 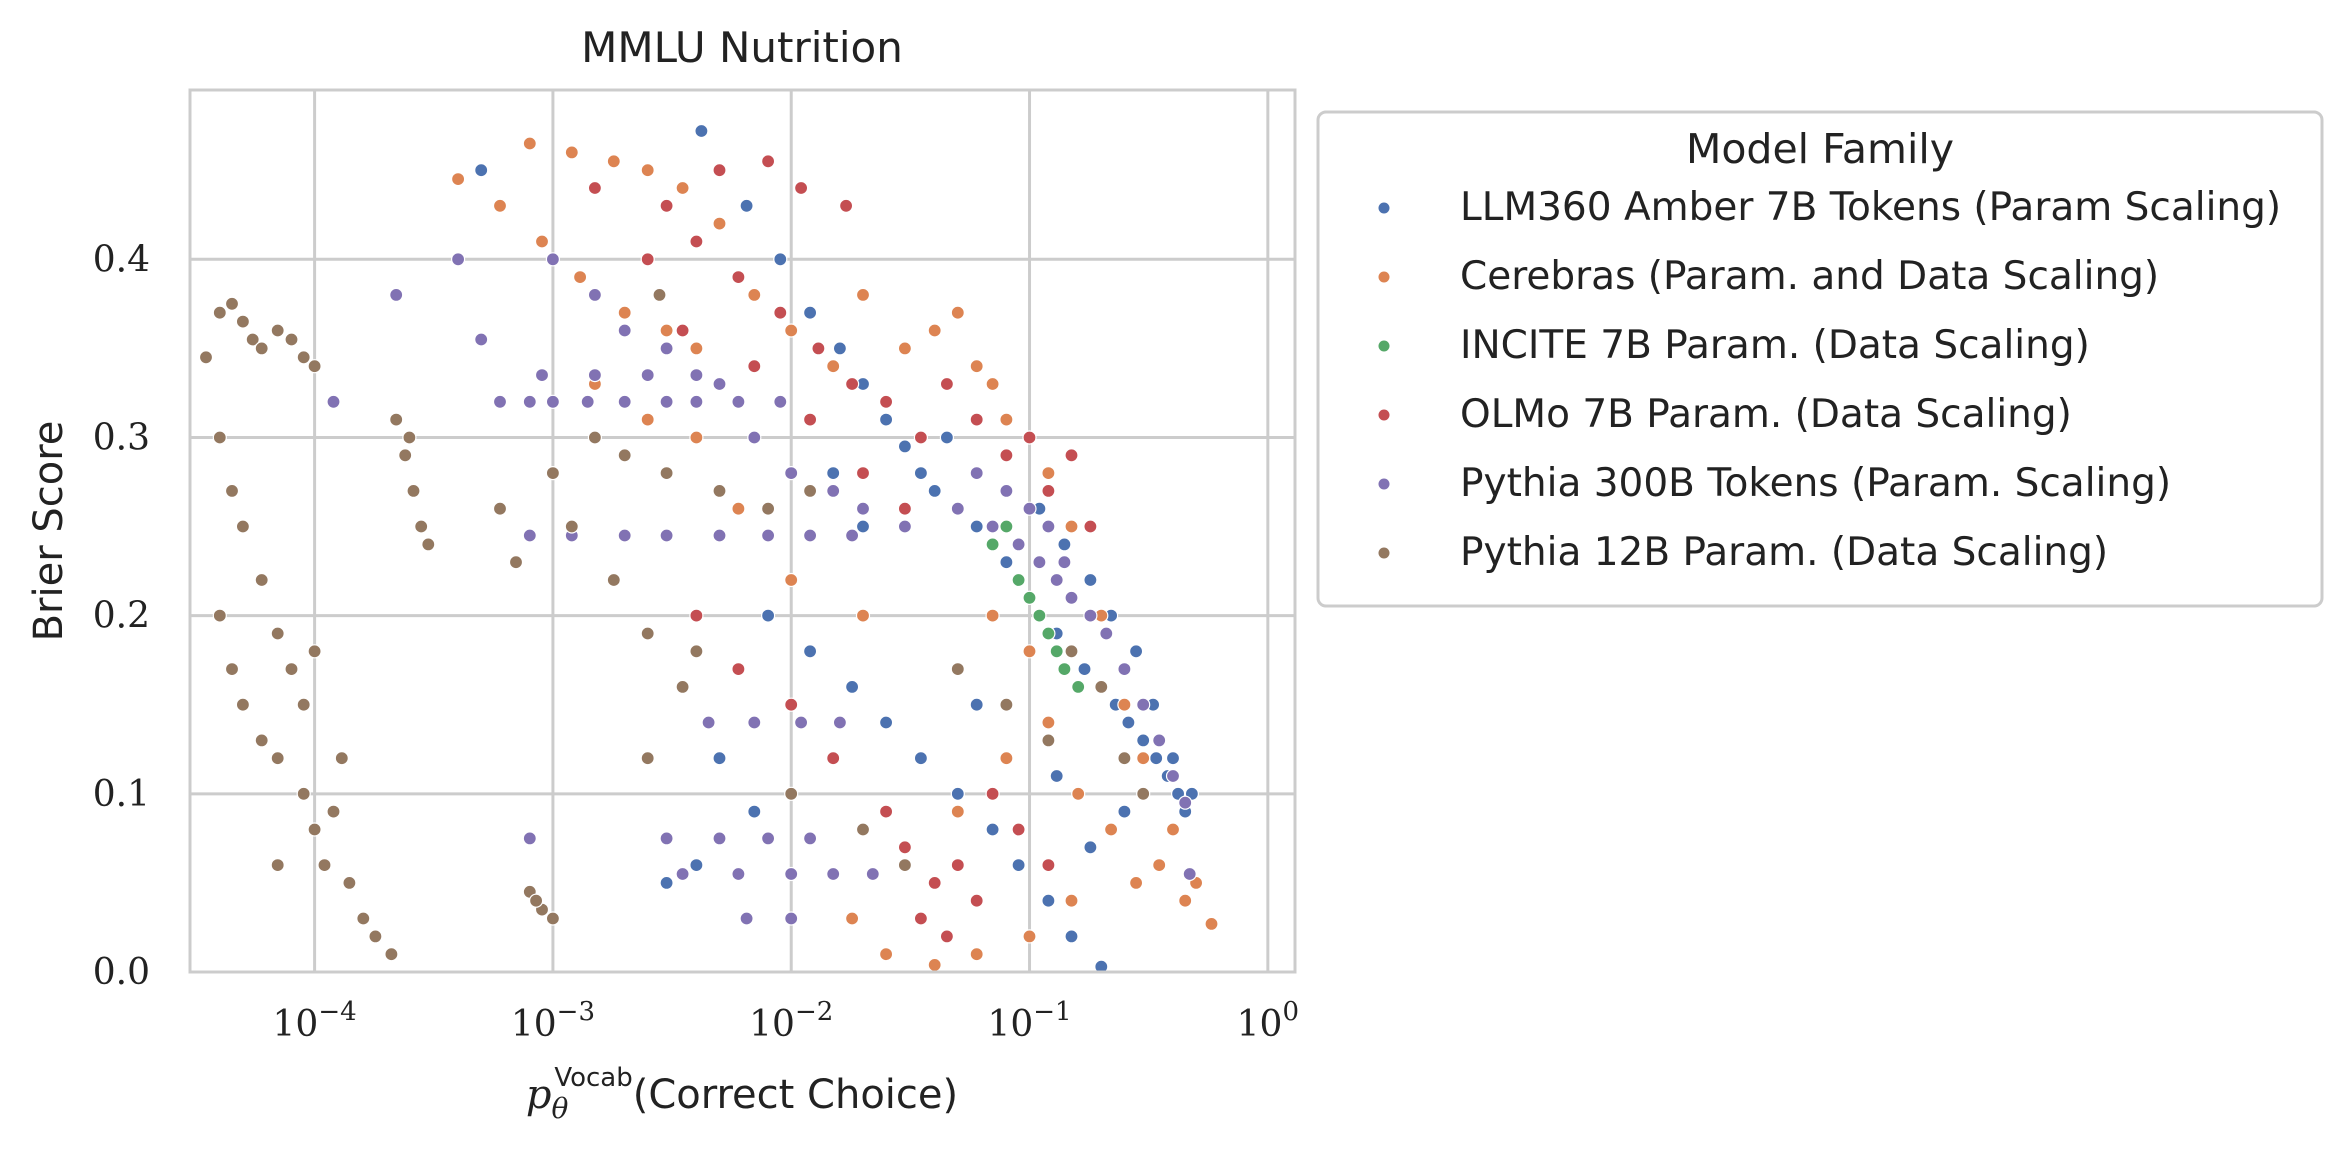 What do you see at coordinates (1029, 1021) in the screenshot?
I see `x-tick-label: 10⁻¹` at bounding box center [1029, 1021].